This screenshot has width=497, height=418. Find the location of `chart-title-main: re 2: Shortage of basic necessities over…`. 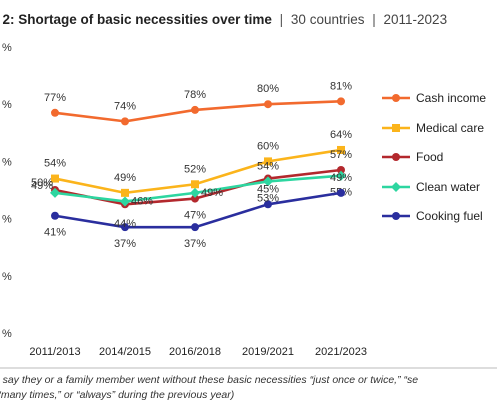

chart-title-main: re 2: Shortage of basic necessities over… is located at coordinates (136, 19).